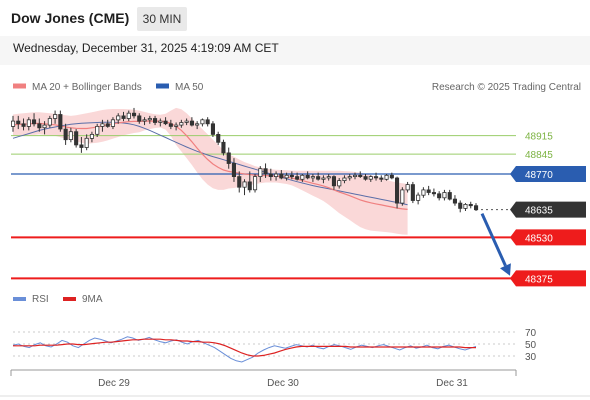  Describe the element at coordinates (295, 18) in the screenshot. I see `chart-header: Dow Jones (CME) 30 MIN` at that location.